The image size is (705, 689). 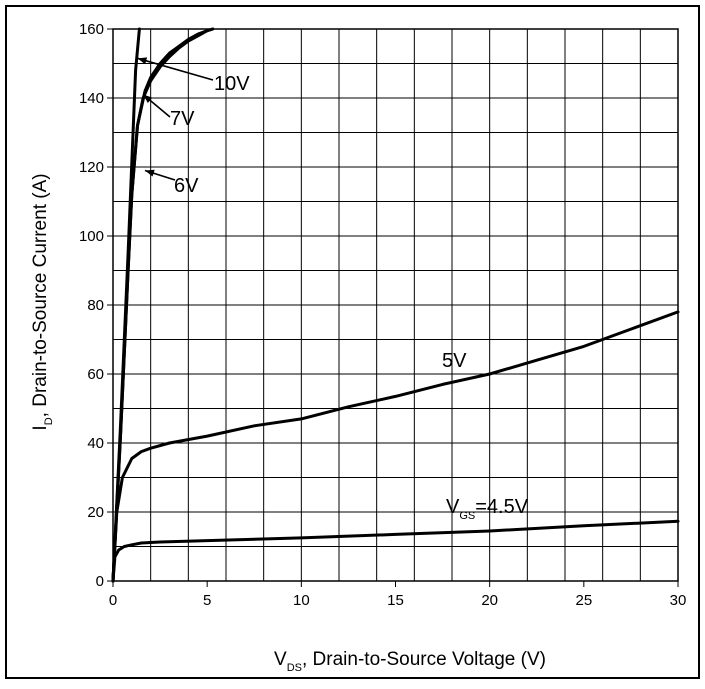 What do you see at coordinates (91, 236) in the screenshot?
I see `y-tick-label: 100` at bounding box center [91, 236].